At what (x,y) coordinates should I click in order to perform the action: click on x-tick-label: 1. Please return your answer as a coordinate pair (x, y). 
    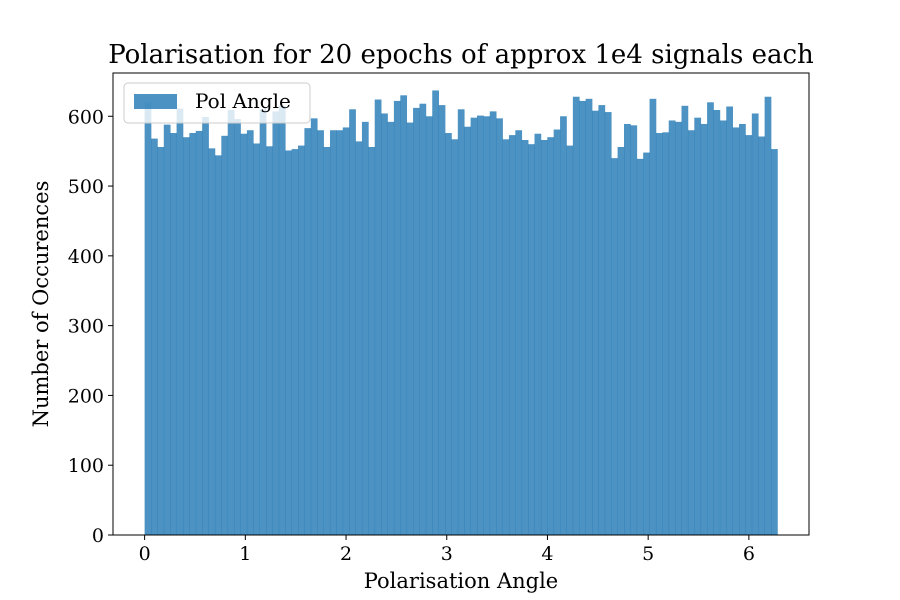
    Looking at the image, I should click on (245, 554).